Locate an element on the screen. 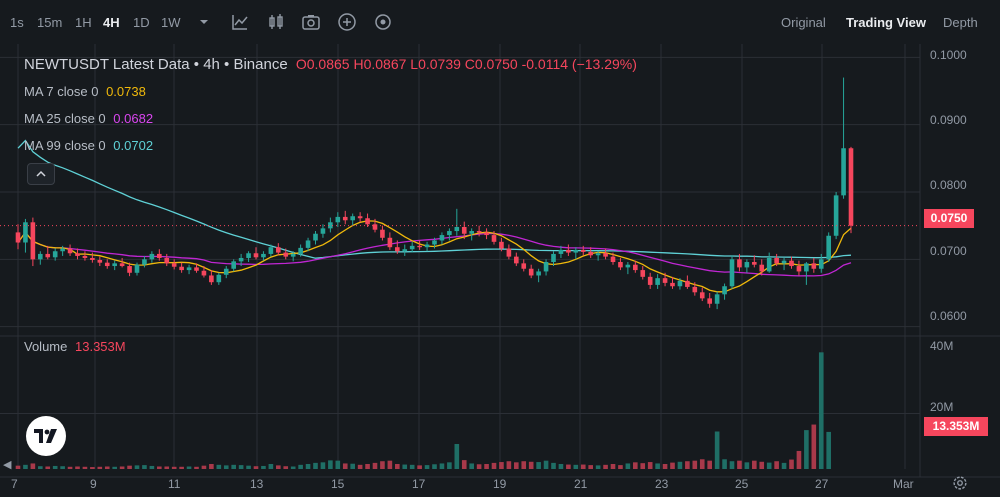 The height and width of the screenshot is (497, 1000). timeframe-1s: 1s is located at coordinates (17, 22).